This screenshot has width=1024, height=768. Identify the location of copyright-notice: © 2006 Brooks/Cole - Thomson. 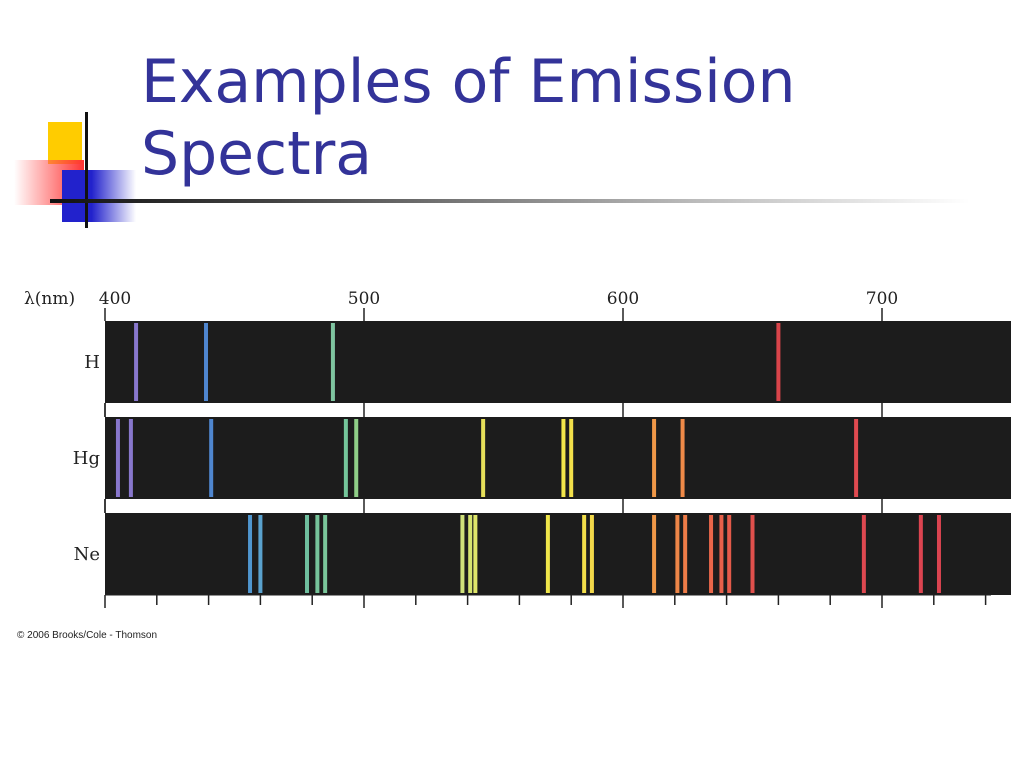
(87, 635).